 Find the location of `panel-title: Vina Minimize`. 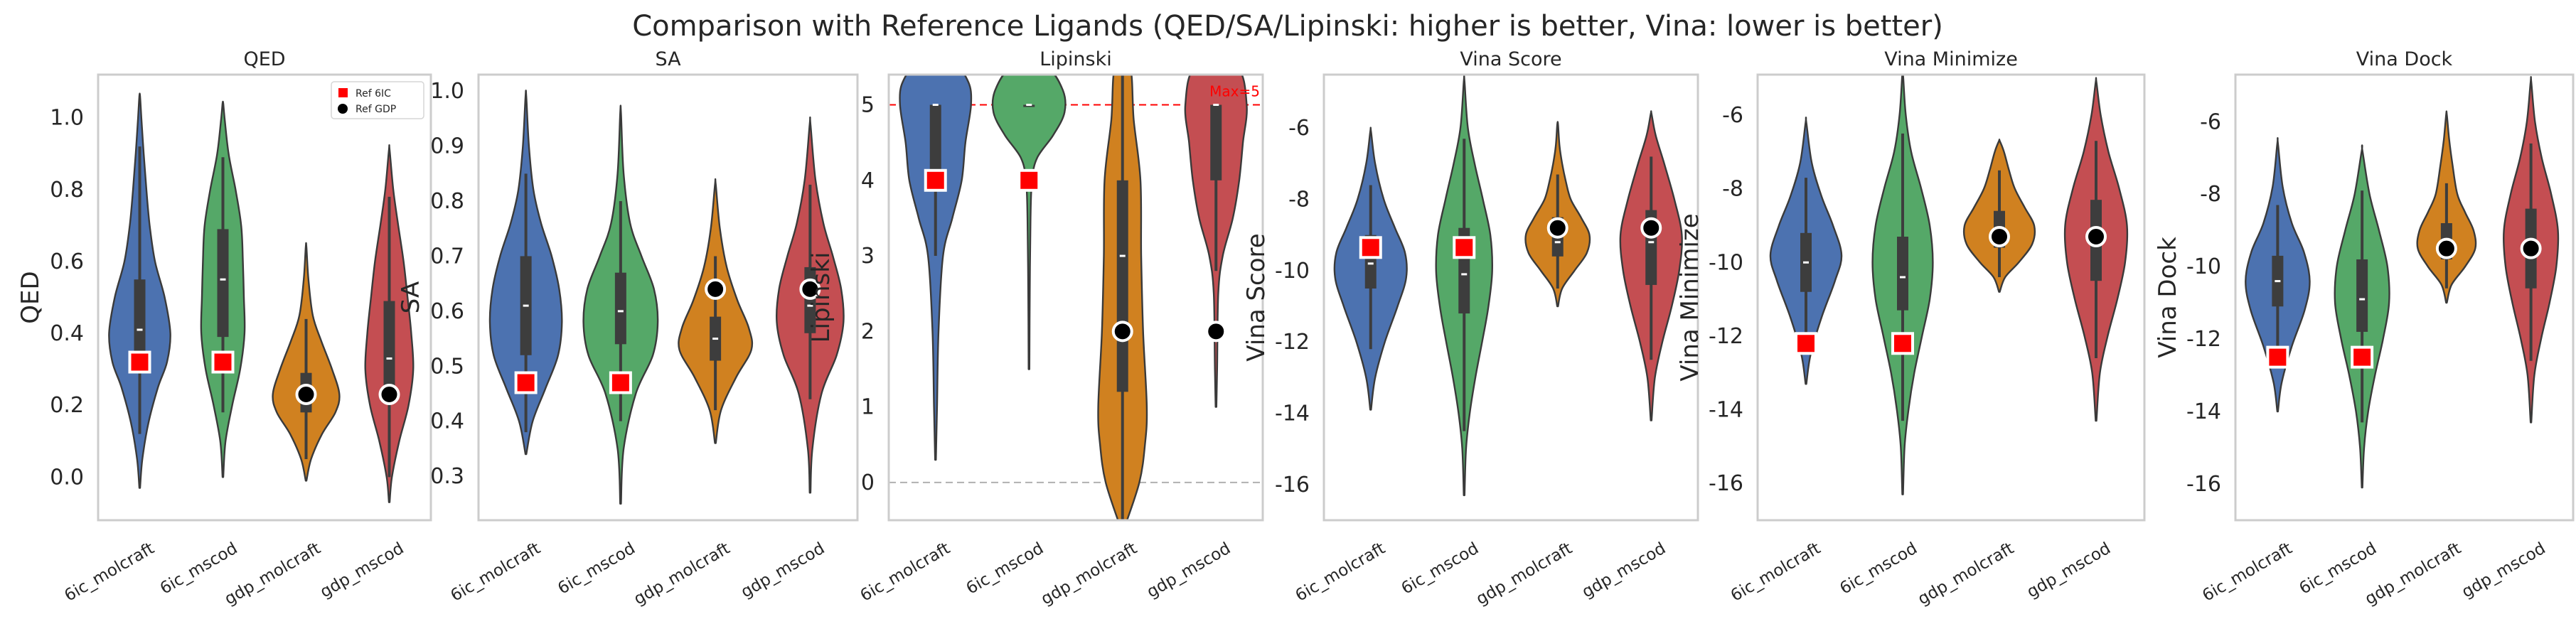

panel-title: Vina Minimize is located at coordinates (1951, 59).